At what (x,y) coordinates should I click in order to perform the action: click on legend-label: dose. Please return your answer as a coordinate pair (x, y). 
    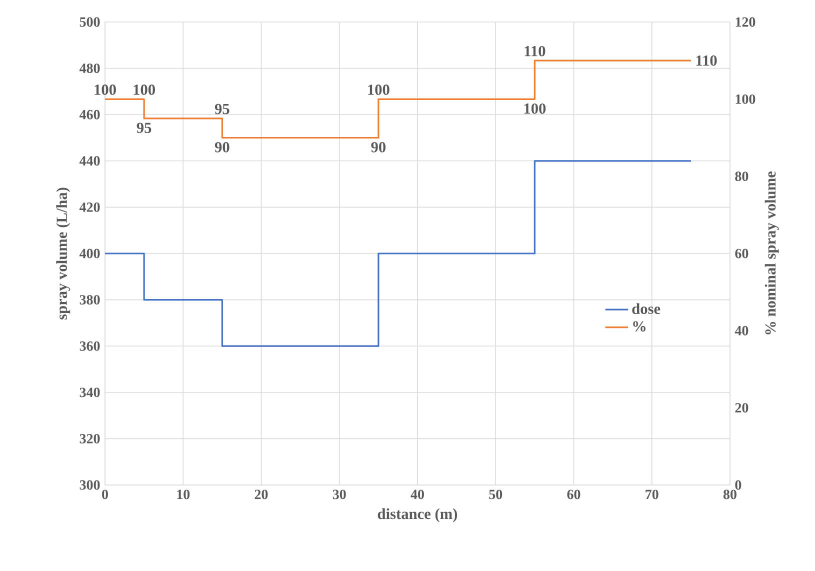
    Looking at the image, I should click on (646, 308).